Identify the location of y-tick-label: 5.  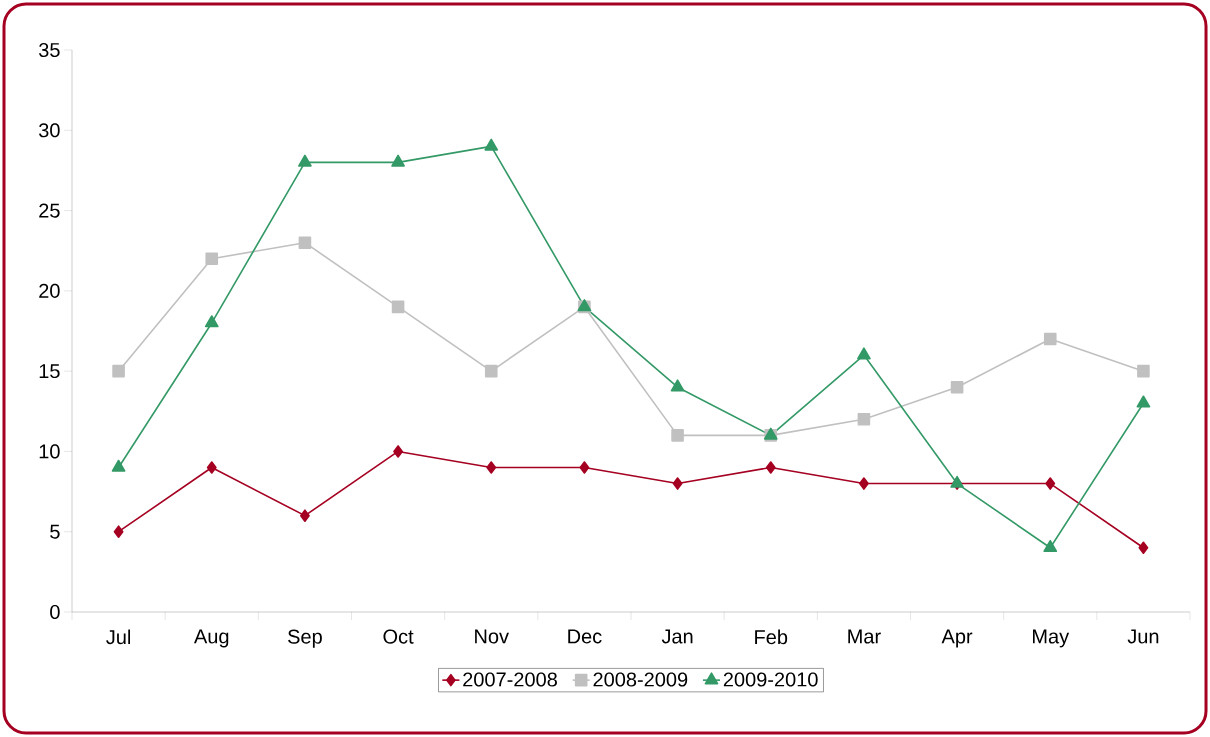
(55, 531).